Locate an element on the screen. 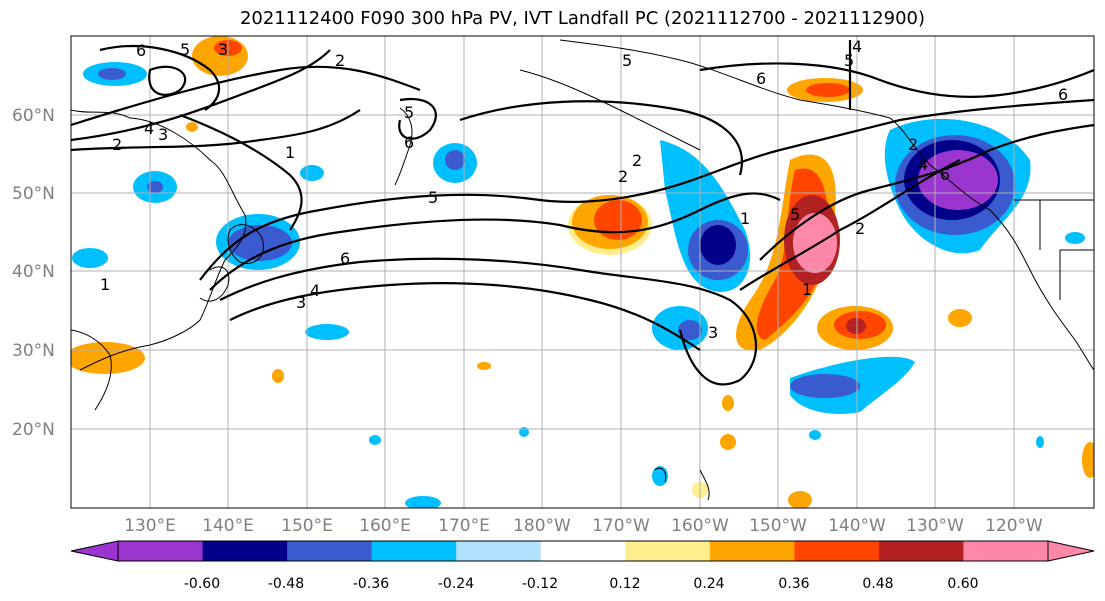 This screenshot has height=601, width=1105. colorbar-extend-max is located at coordinates (1071, 551).